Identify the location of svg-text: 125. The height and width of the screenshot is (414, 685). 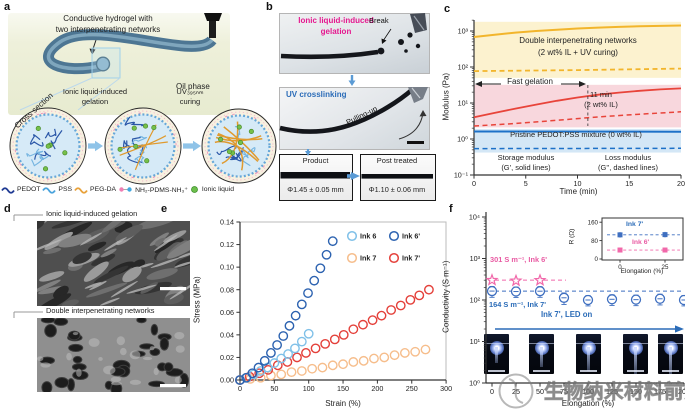
(612, 391).